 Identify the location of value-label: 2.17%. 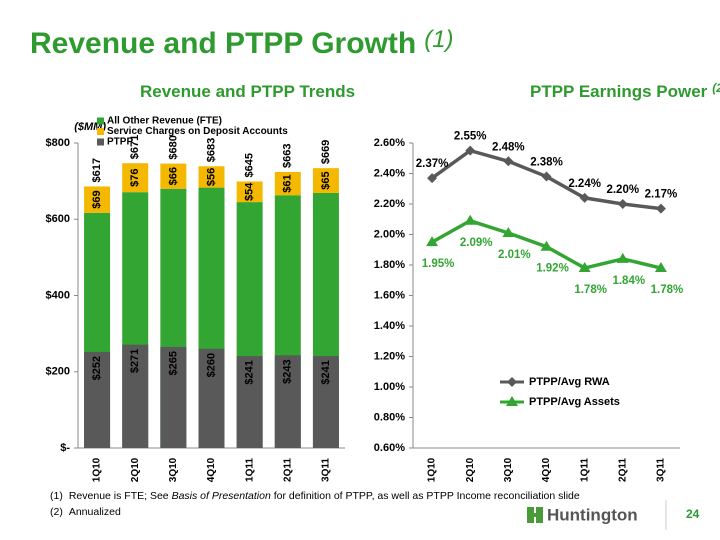
(661, 195).